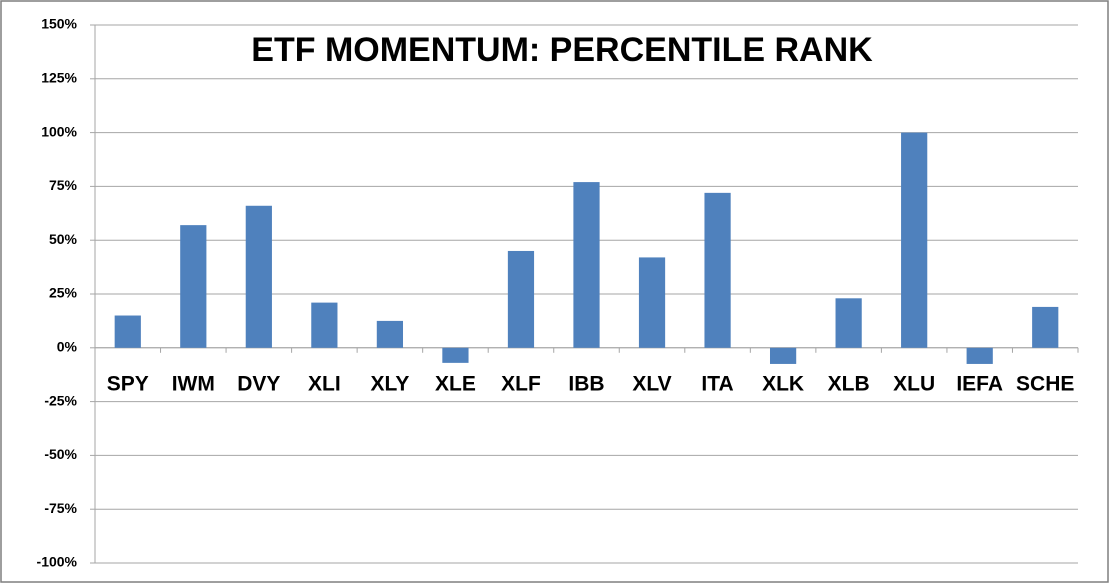 This screenshot has width=1111, height=585. I want to click on x-tick-label: XLI, so click(324, 383).